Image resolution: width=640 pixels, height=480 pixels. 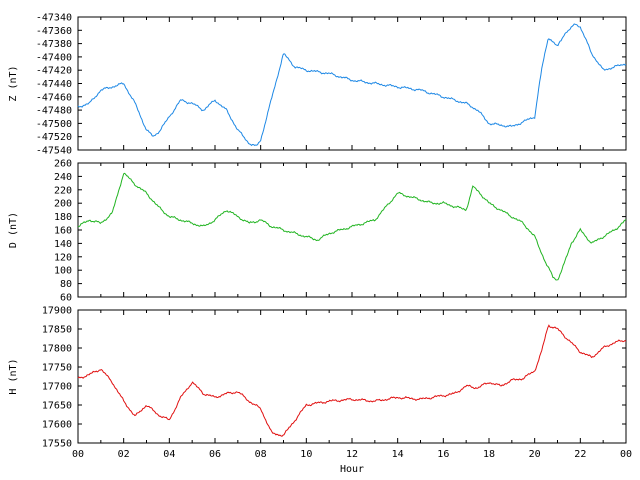 What do you see at coordinates (352, 469) in the screenshot?
I see `x-axis-title: Hour` at bounding box center [352, 469].